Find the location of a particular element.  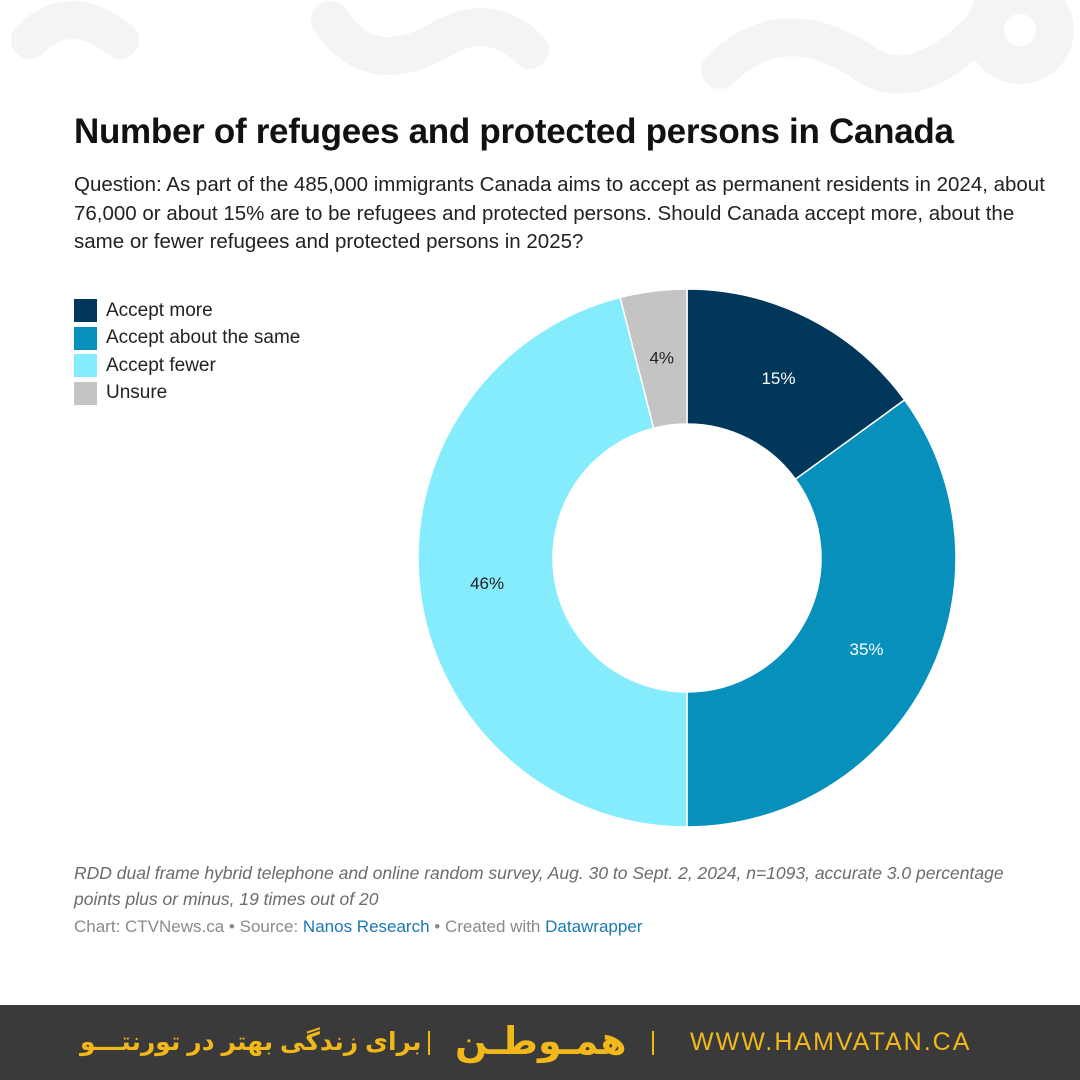

donut-slice-accept-fewer is located at coordinates (552, 562).